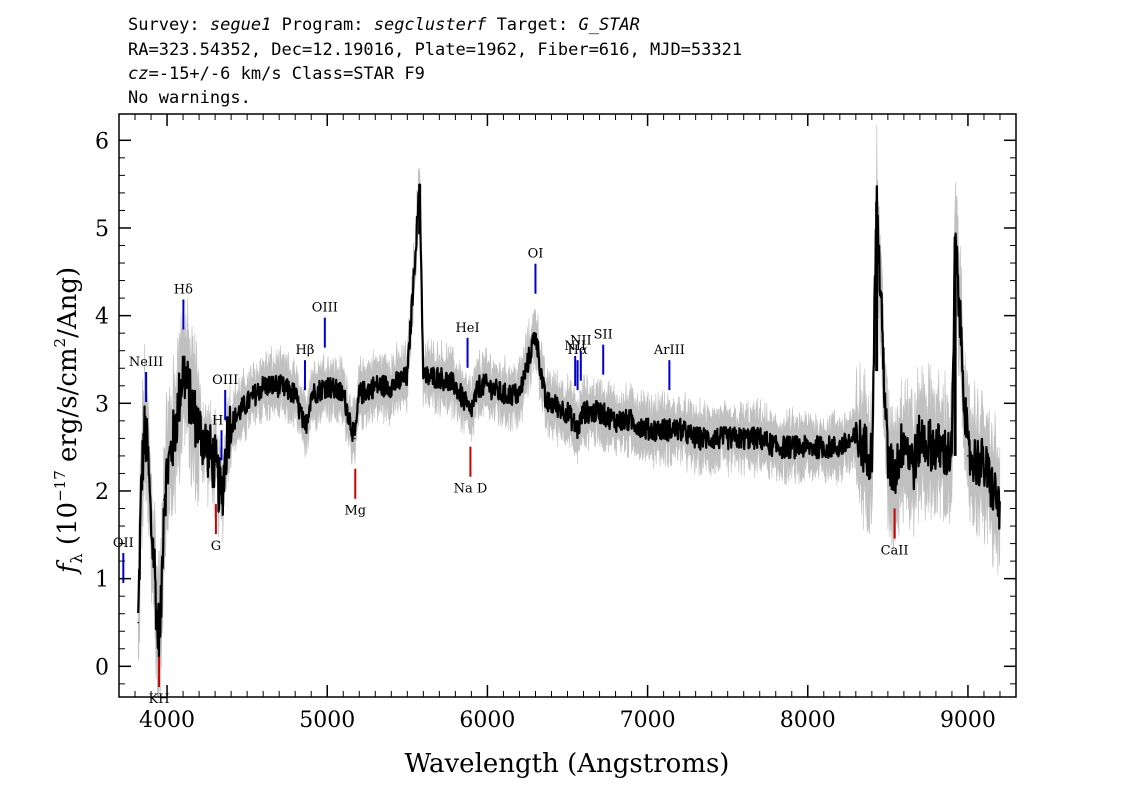 This screenshot has width=1134, height=810. I want to click on emission-label: OIII, so click(225, 380).